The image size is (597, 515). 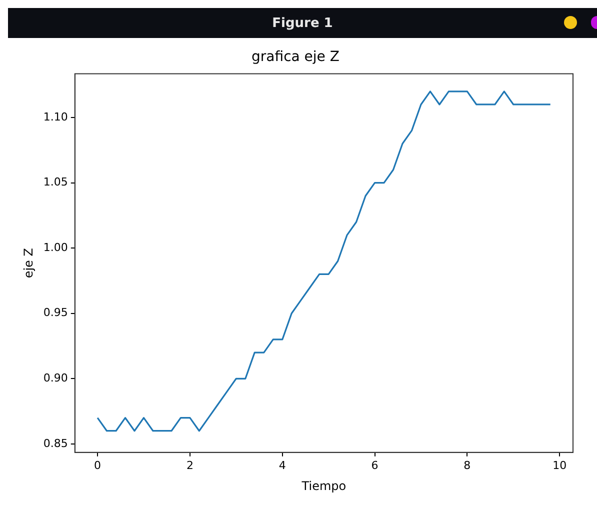 What do you see at coordinates (55, 117) in the screenshot?
I see `y-tick-label: 1.10` at bounding box center [55, 117].